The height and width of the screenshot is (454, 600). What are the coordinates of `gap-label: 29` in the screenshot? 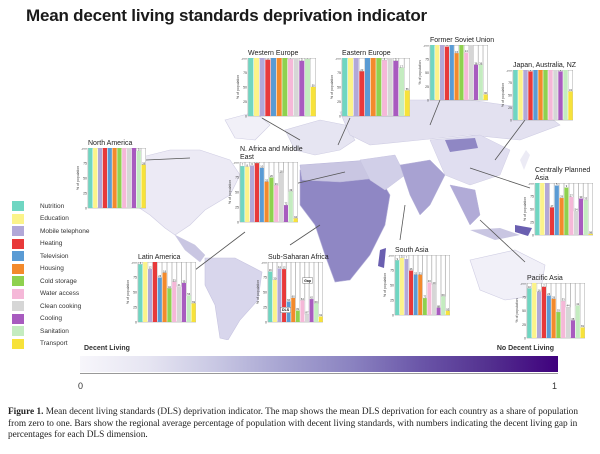 It's located at (561, 197).